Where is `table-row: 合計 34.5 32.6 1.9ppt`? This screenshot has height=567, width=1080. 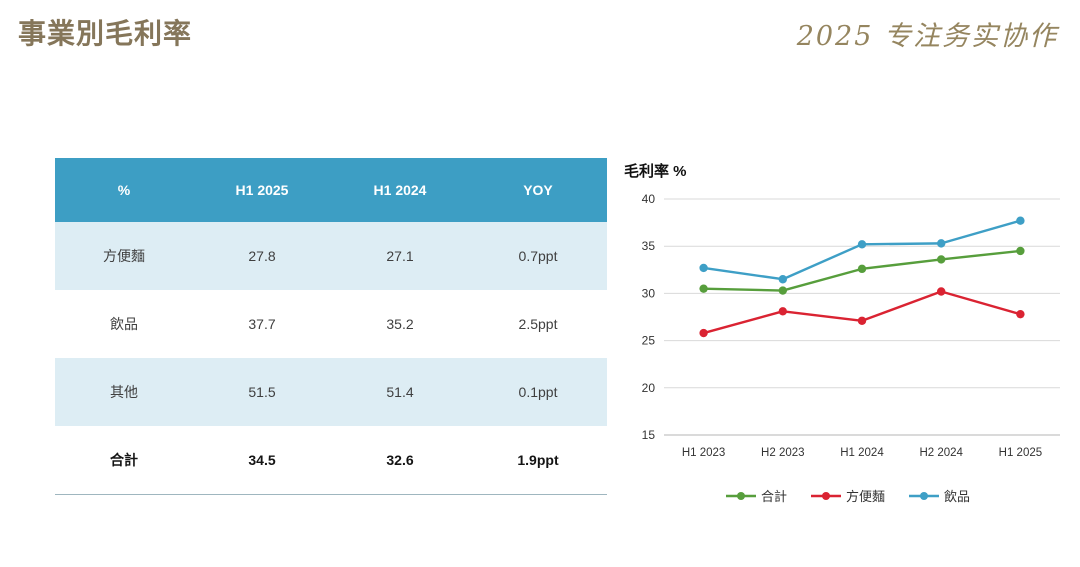 table-row: 合計 34.5 32.6 1.9ppt is located at coordinates (331, 460).